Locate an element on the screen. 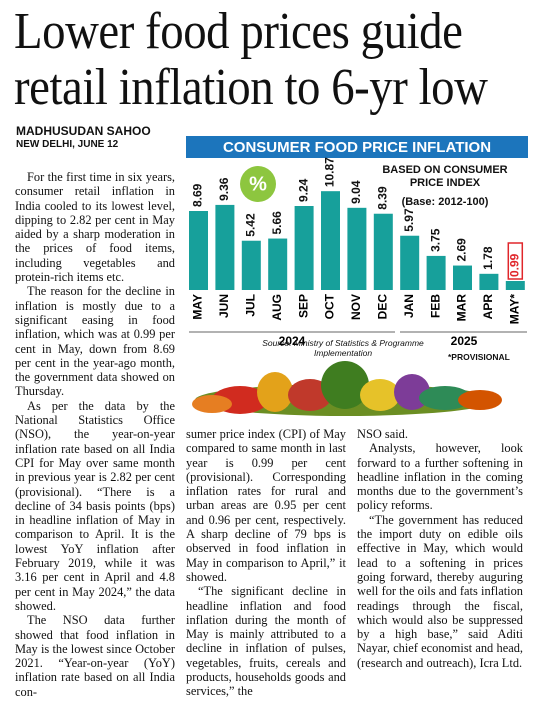  x-tick-label: APR is located at coordinates (488, 307).